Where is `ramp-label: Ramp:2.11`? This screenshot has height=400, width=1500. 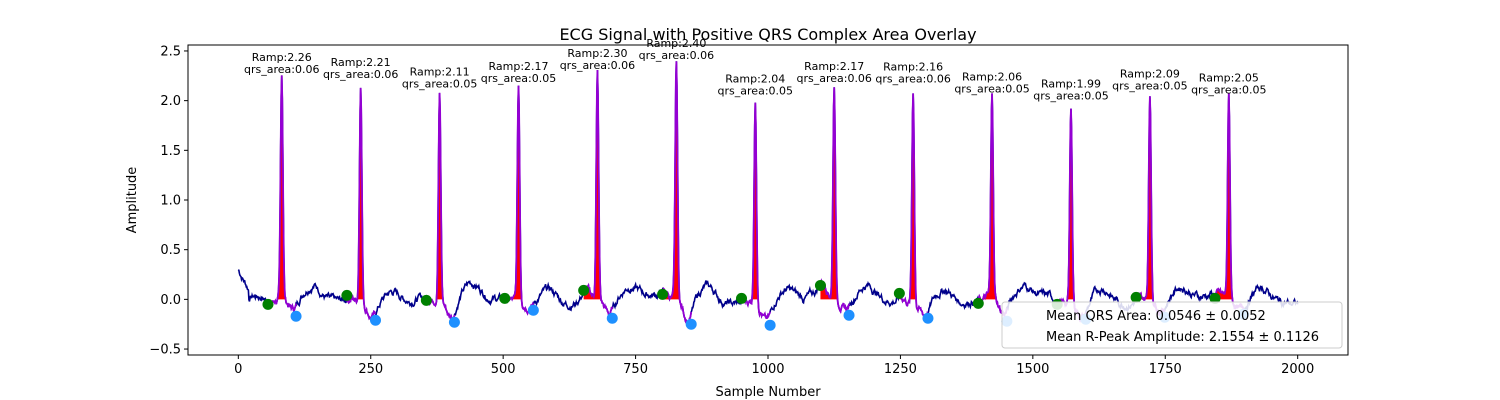
ramp-label: Ramp:2.11 is located at coordinates (440, 72).